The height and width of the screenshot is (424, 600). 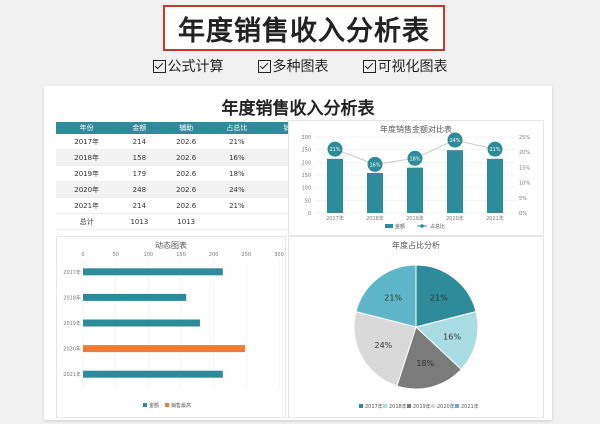 I want to click on x-tick-label: 2021年, so click(x=495, y=218).